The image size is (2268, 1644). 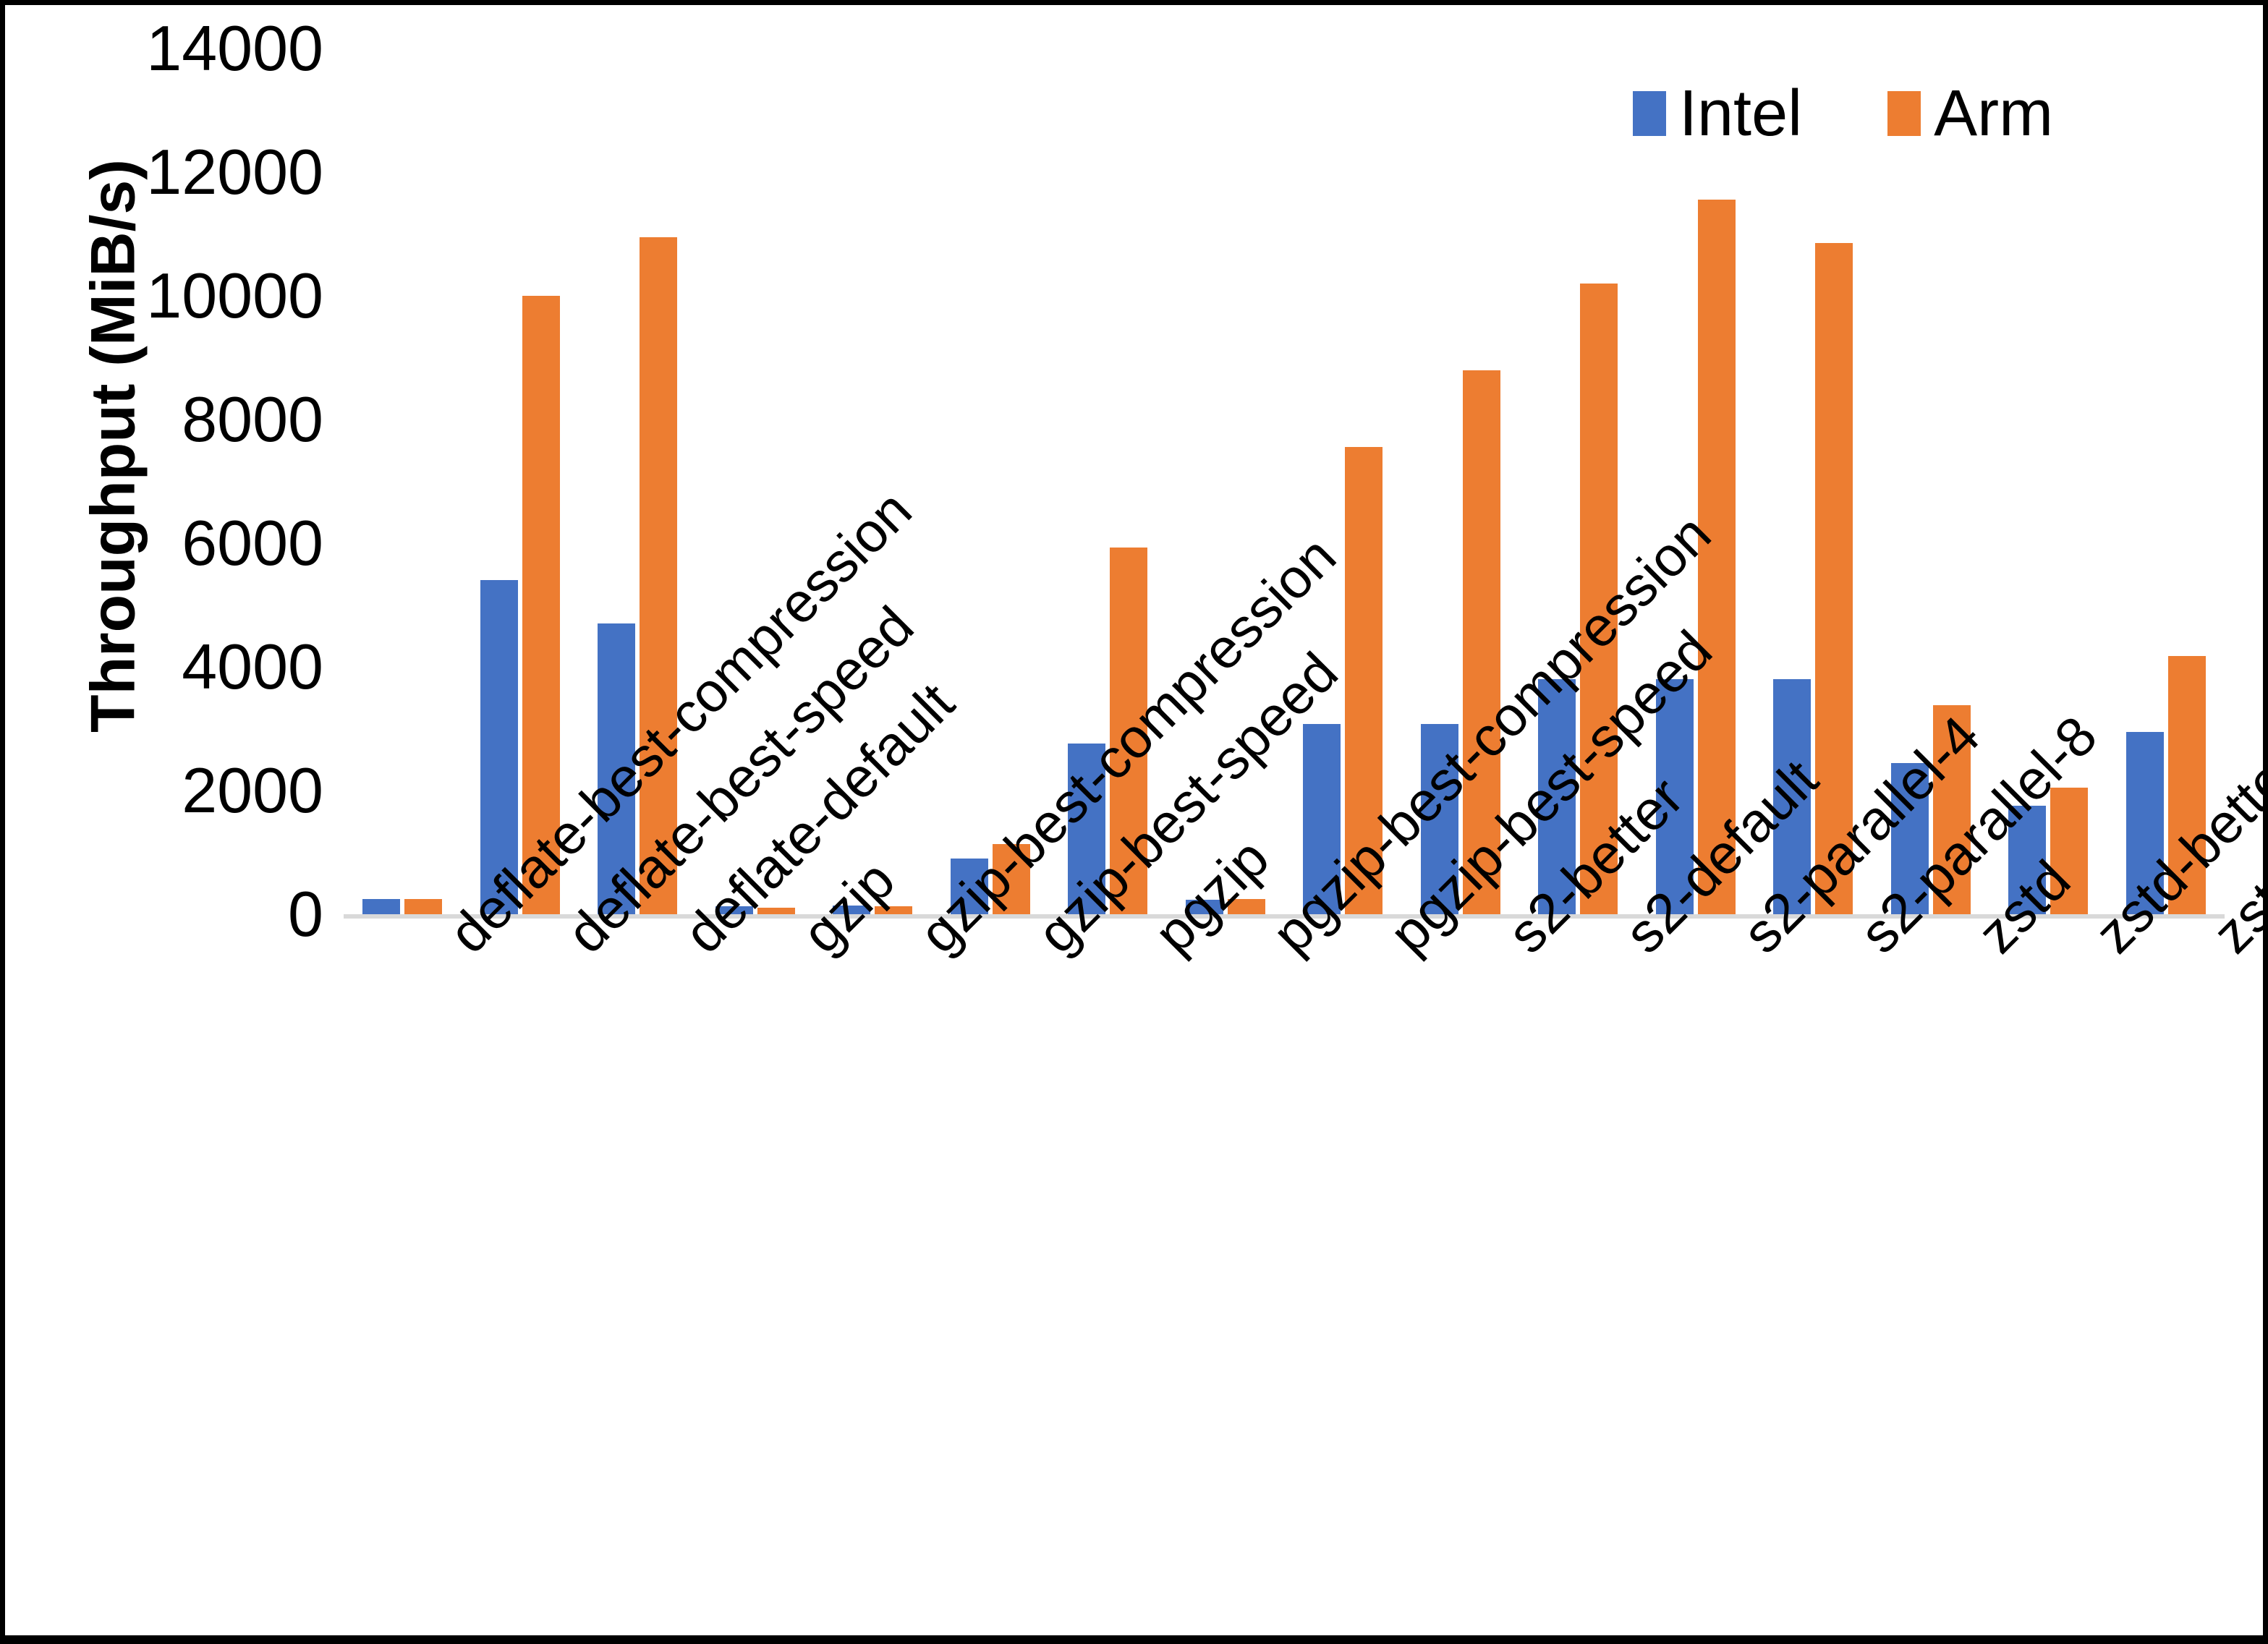 I want to click on x-axis-category-label: deflate-default, so click(x=819, y=818).